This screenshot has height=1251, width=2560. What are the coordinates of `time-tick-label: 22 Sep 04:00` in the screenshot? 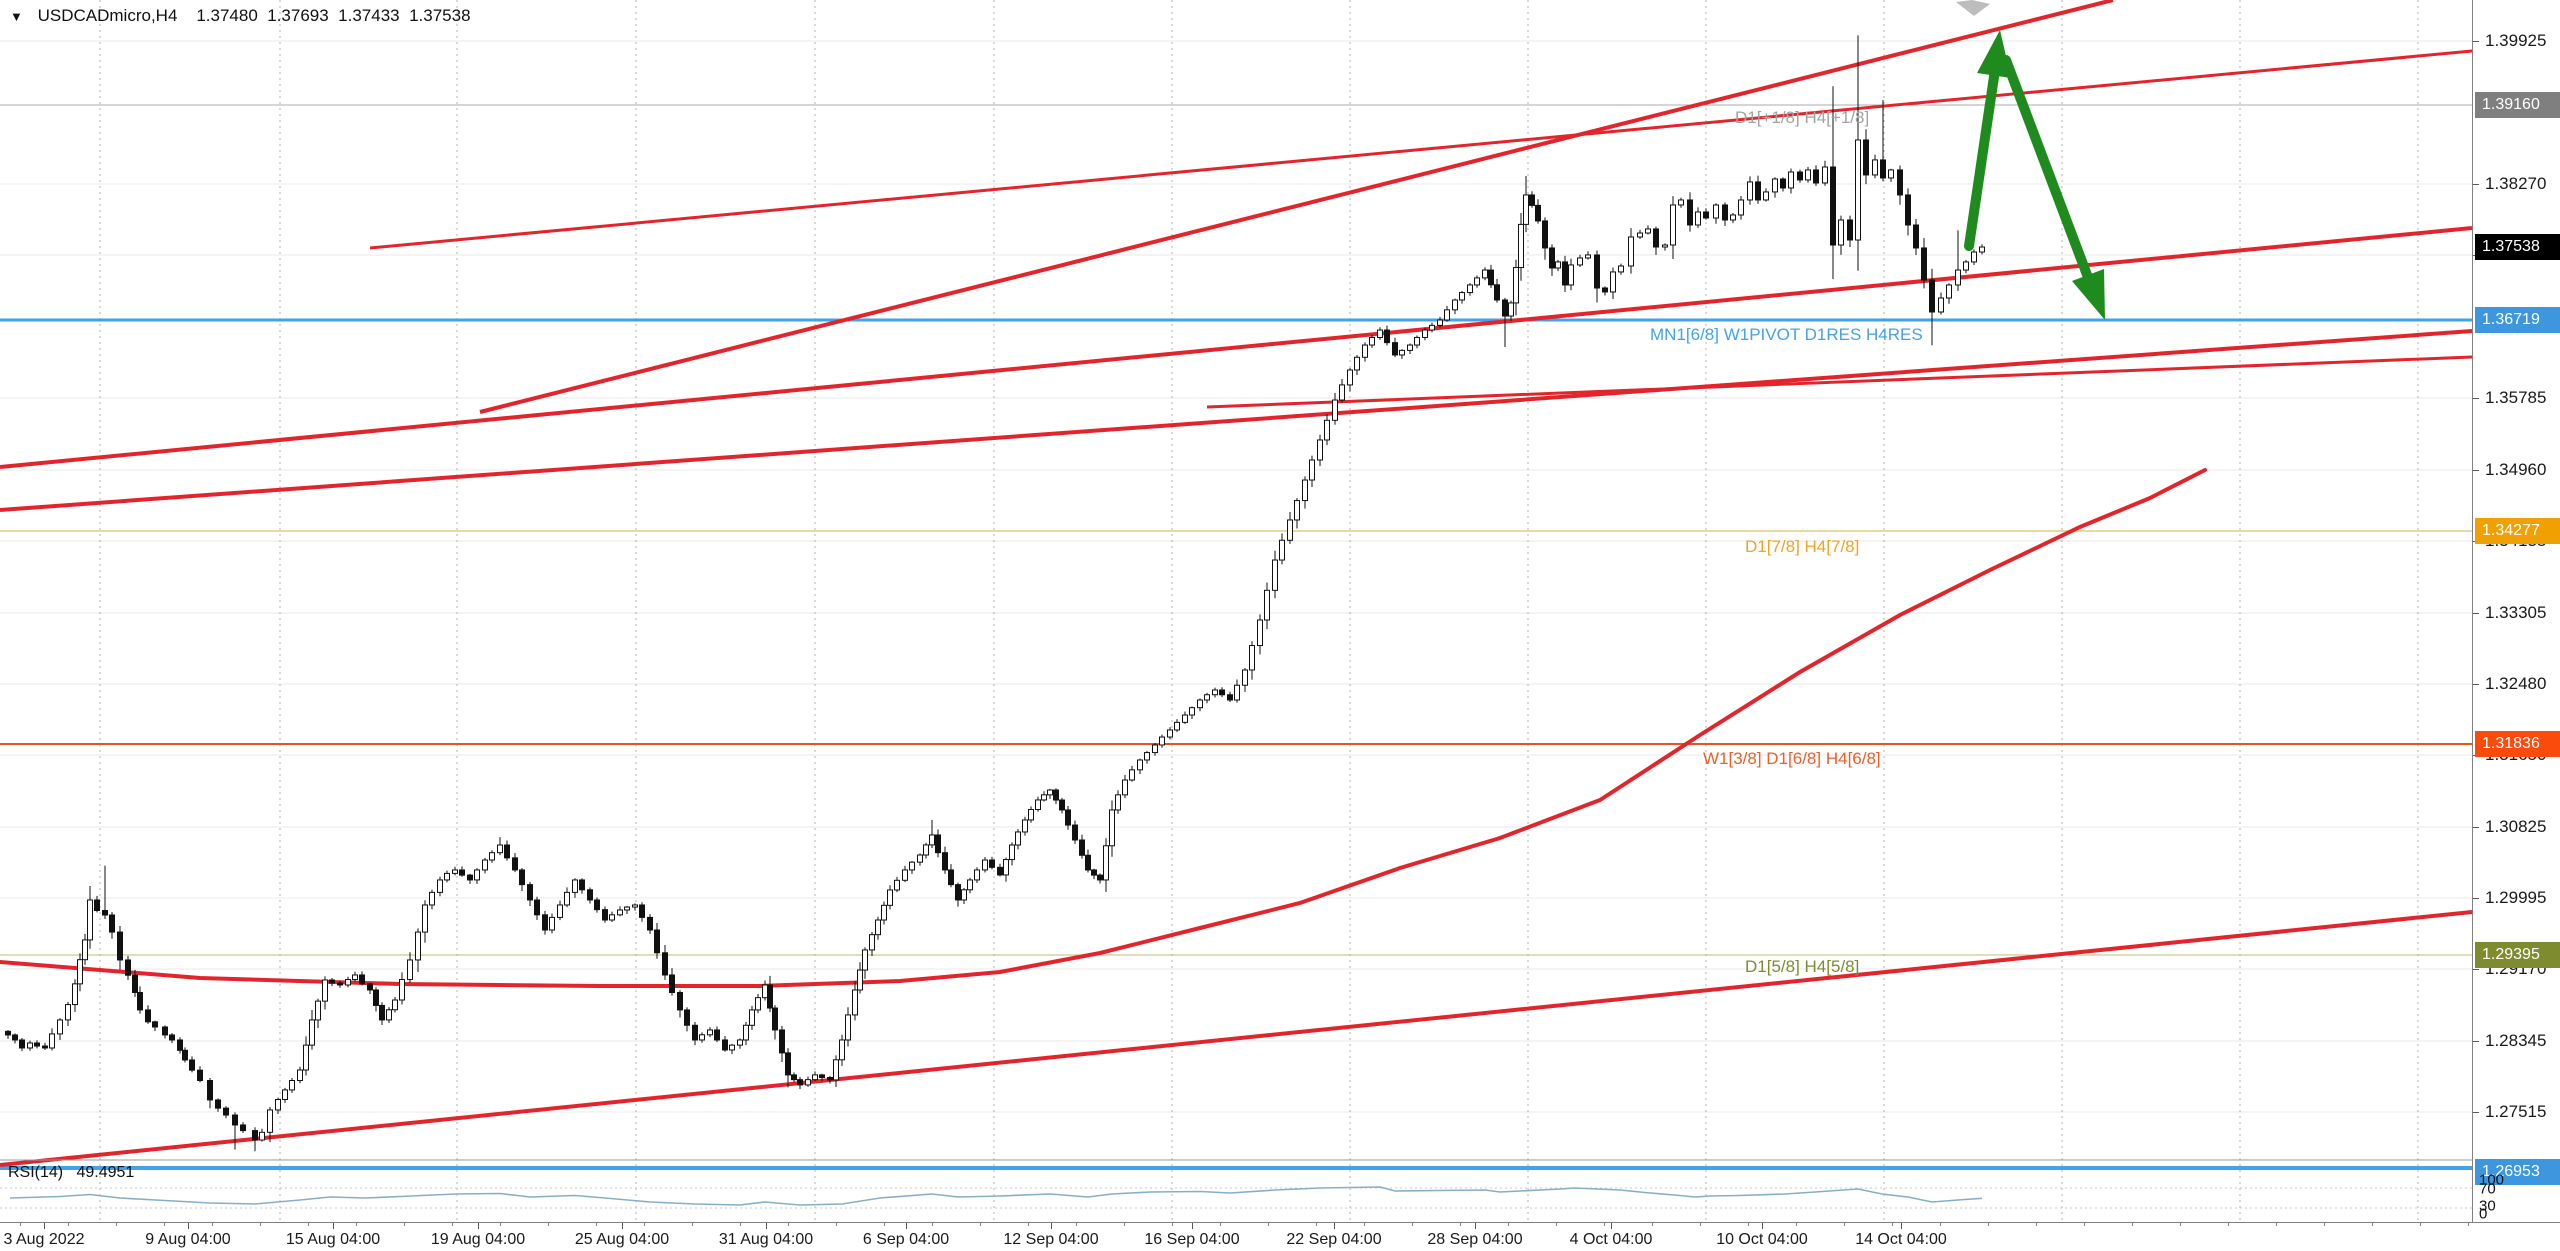 It's located at (1334, 1239).